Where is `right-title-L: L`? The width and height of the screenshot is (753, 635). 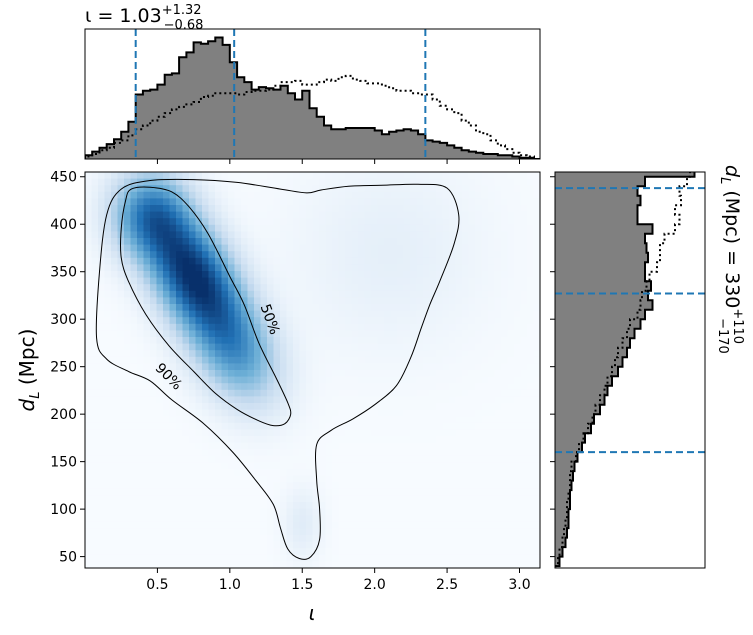
right-title-L: L is located at coordinates (724, 180).